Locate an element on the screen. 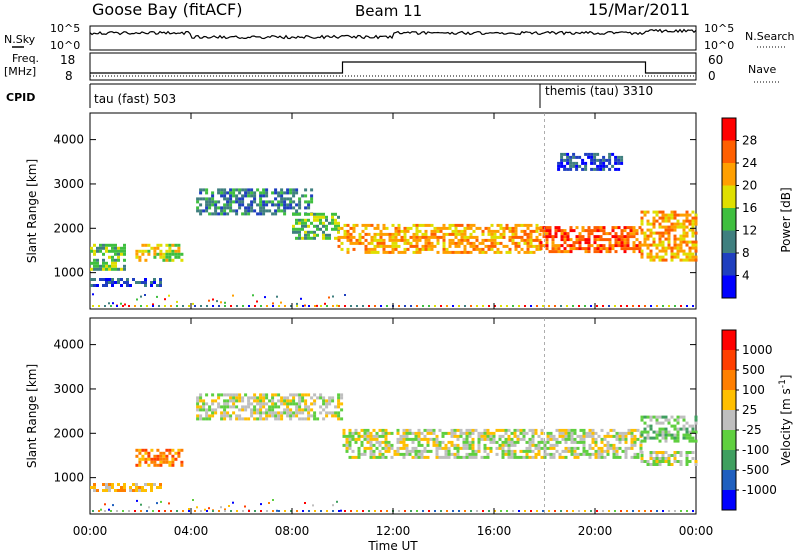 This screenshot has width=800, height=554. nsky-panel: N.Sky 10^5 10^0 10^5 10^0 N.Search is located at coordinates (399, 37).